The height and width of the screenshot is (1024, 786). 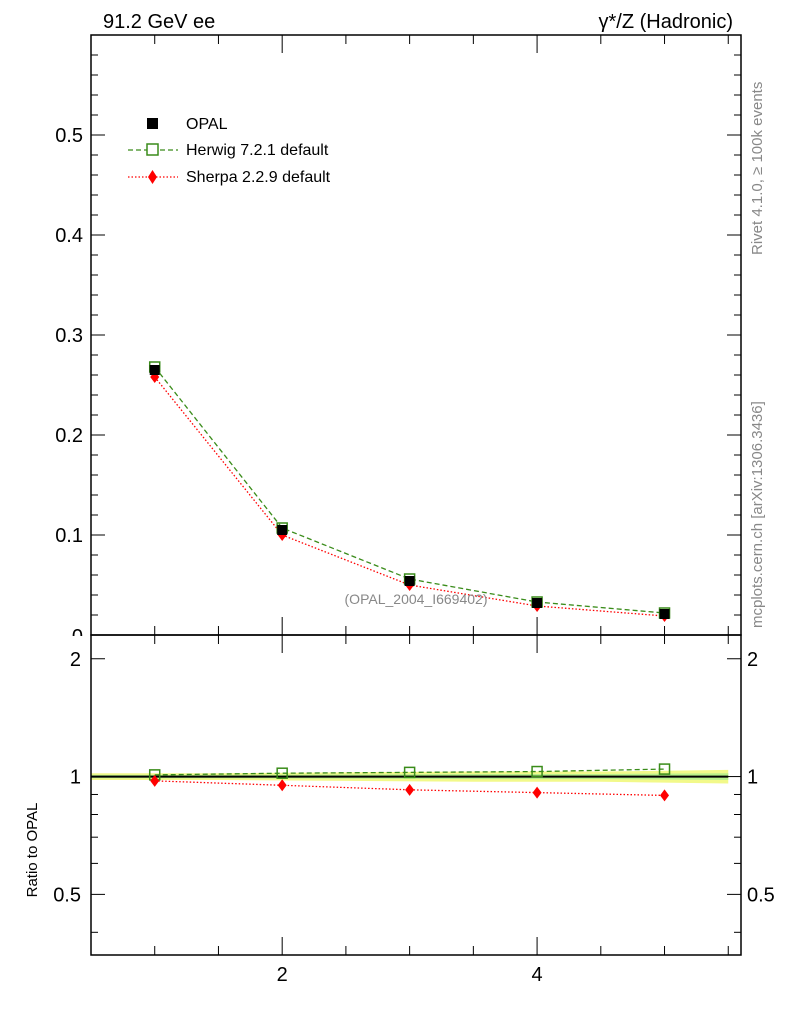 I want to click on legend-opal-label: OPAL, so click(x=207, y=124).